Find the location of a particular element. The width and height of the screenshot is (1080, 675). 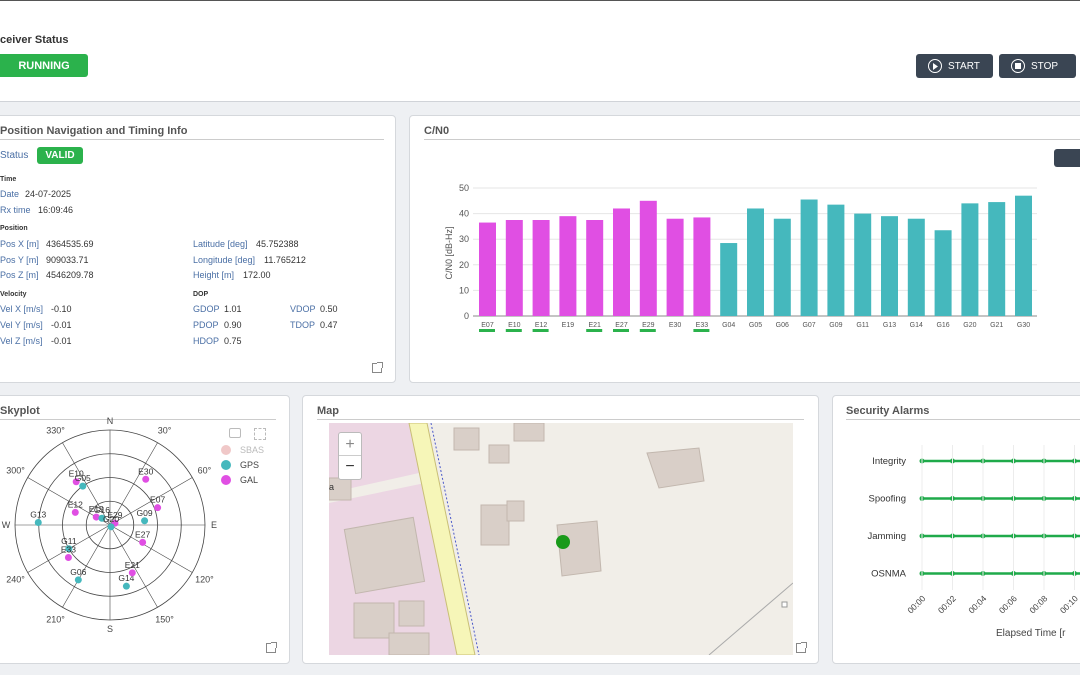

velz-value: -0.01 is located at coordinates (61, 341).